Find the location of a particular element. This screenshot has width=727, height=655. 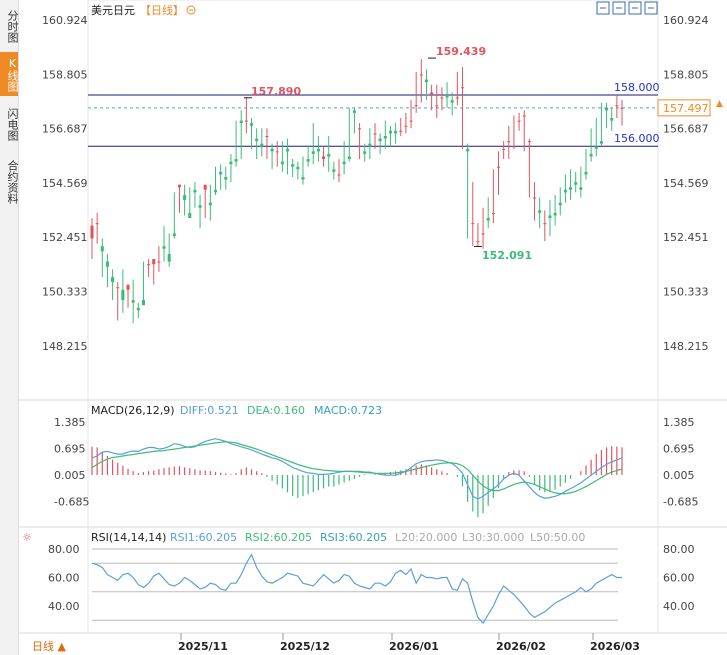

settings-icon is located at coordinates (191, 10).